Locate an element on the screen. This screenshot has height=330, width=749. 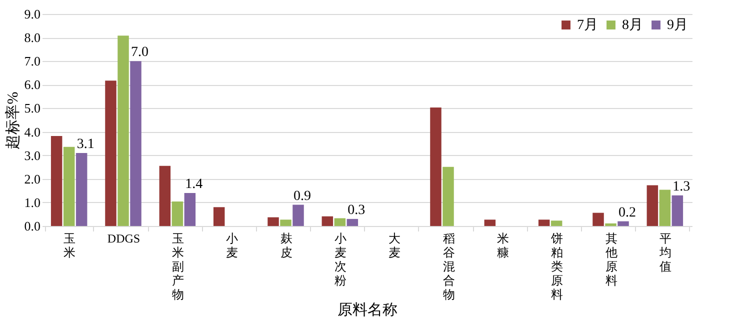
y-tick-label: 3.0 is located at coordinates (32, 155).